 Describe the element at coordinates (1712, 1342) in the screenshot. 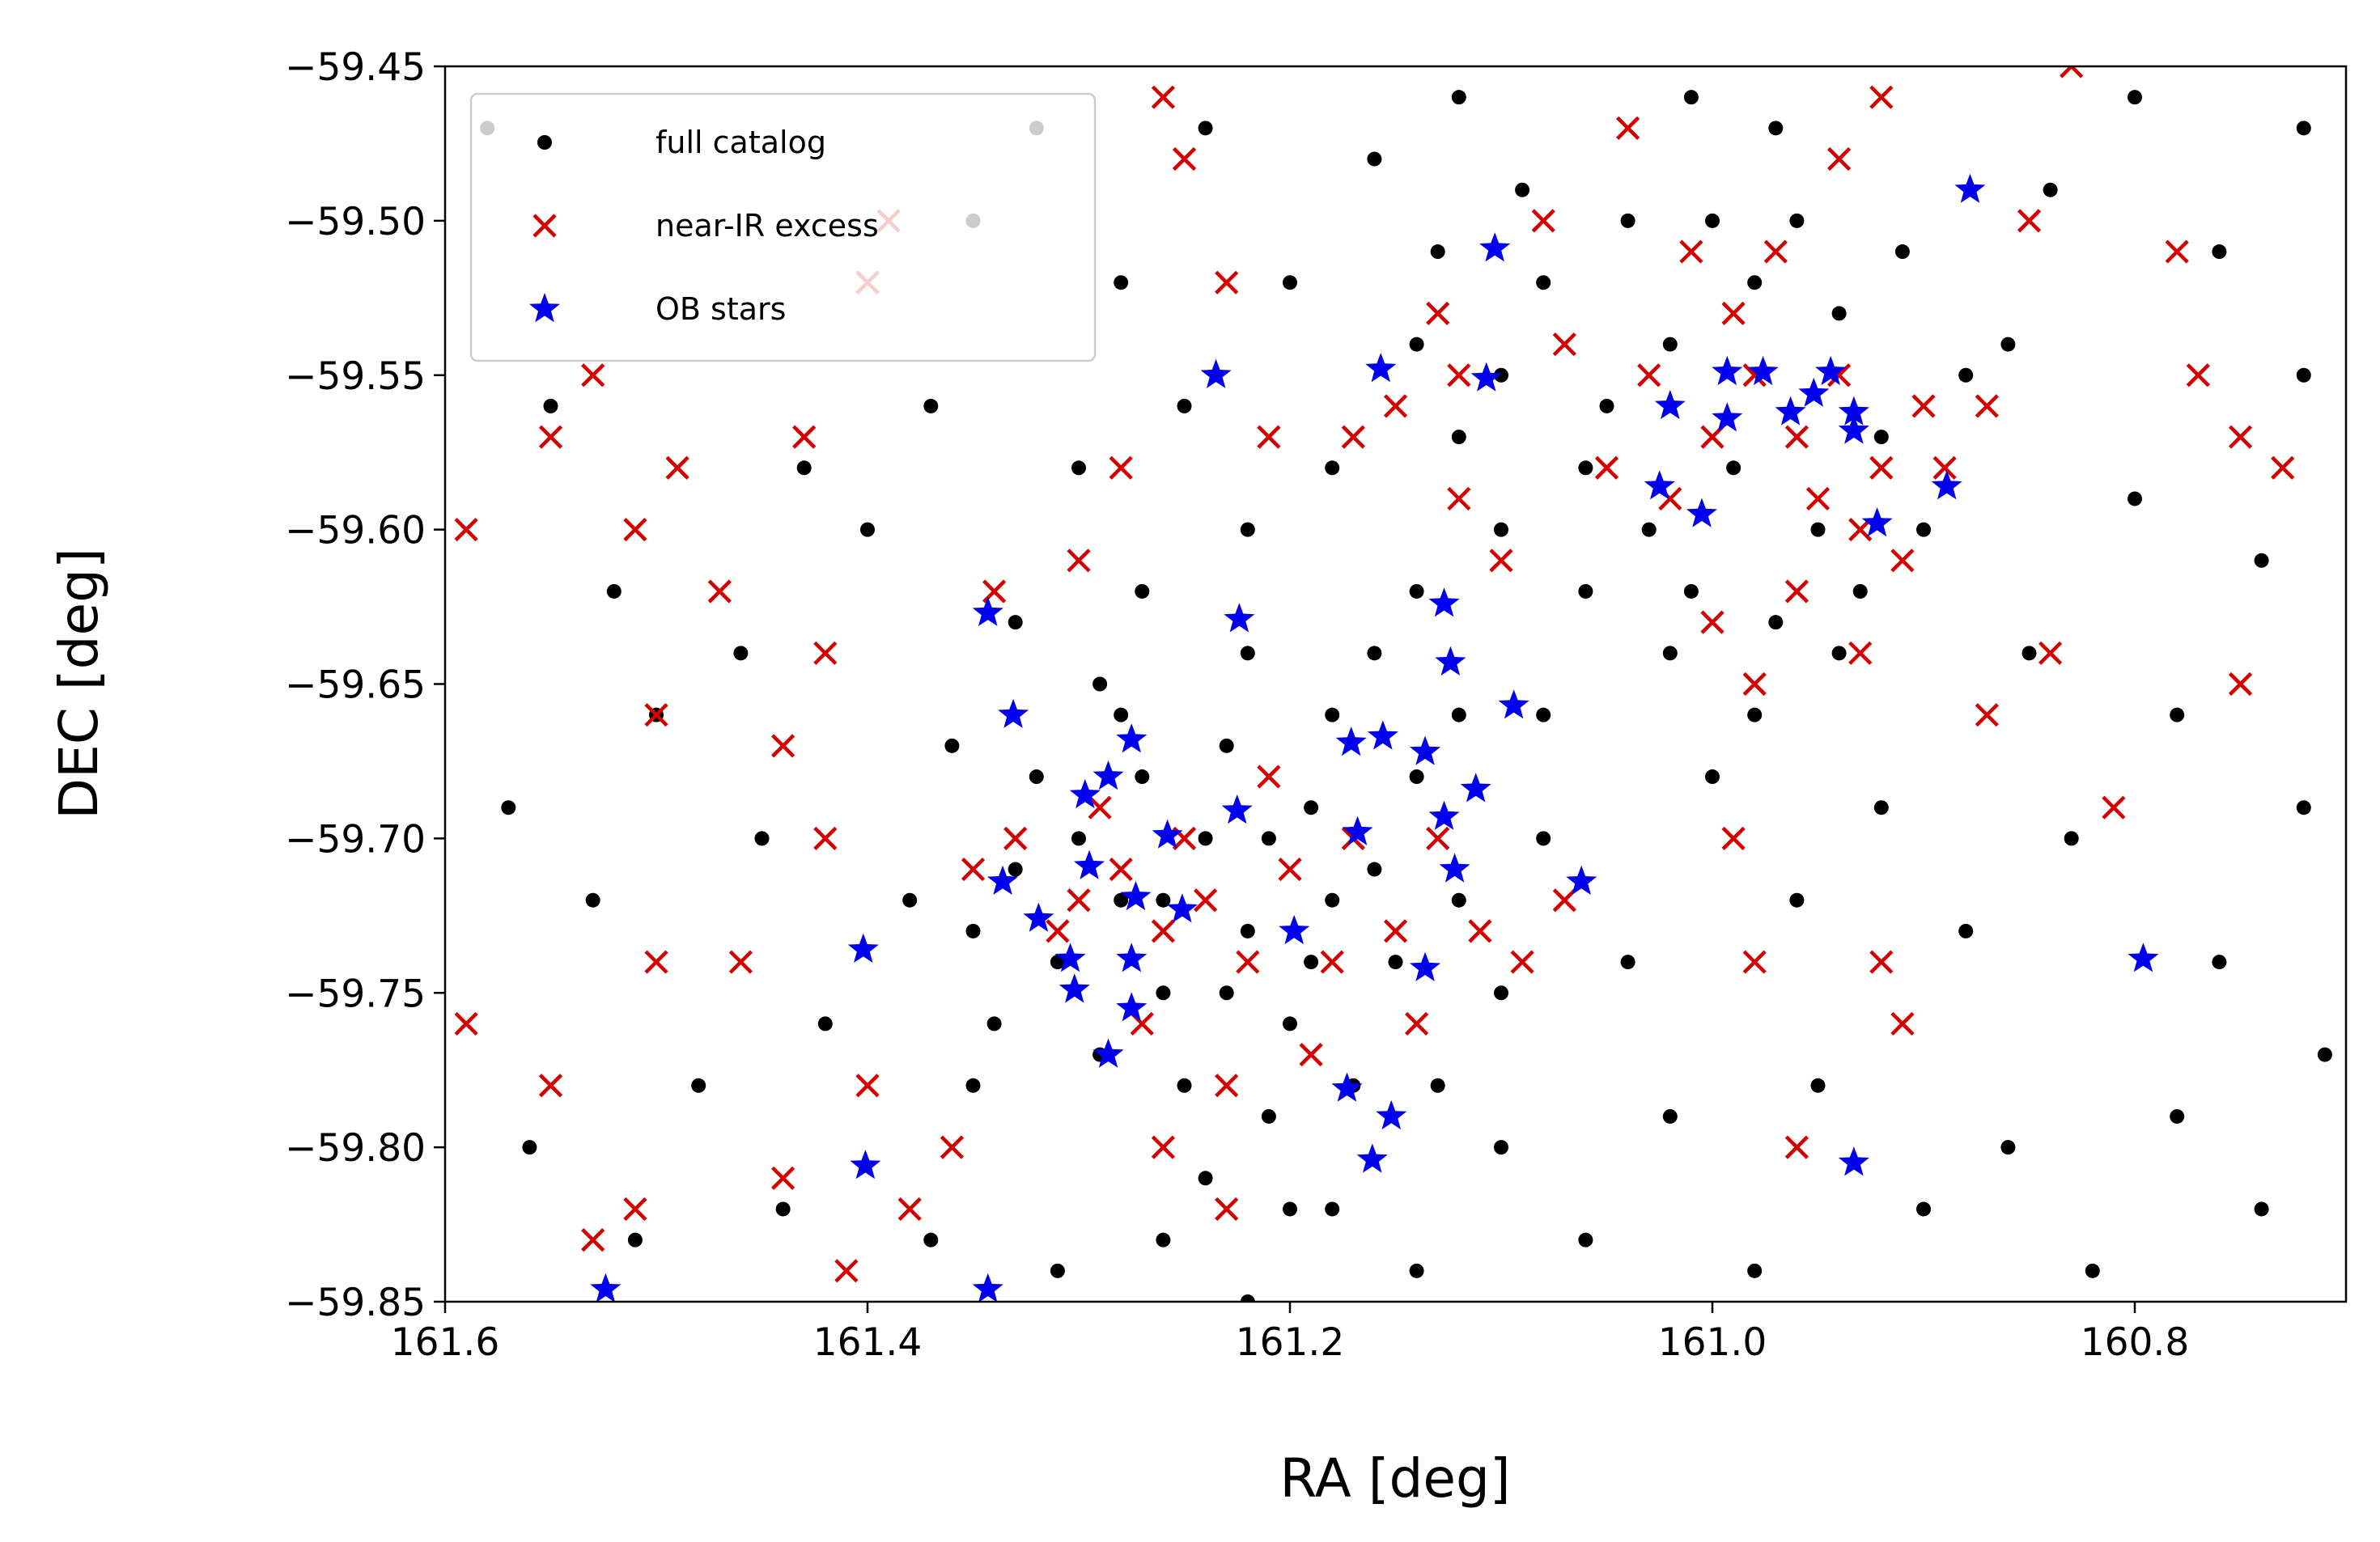

I see `x-tick-label: 161.0` at that location.